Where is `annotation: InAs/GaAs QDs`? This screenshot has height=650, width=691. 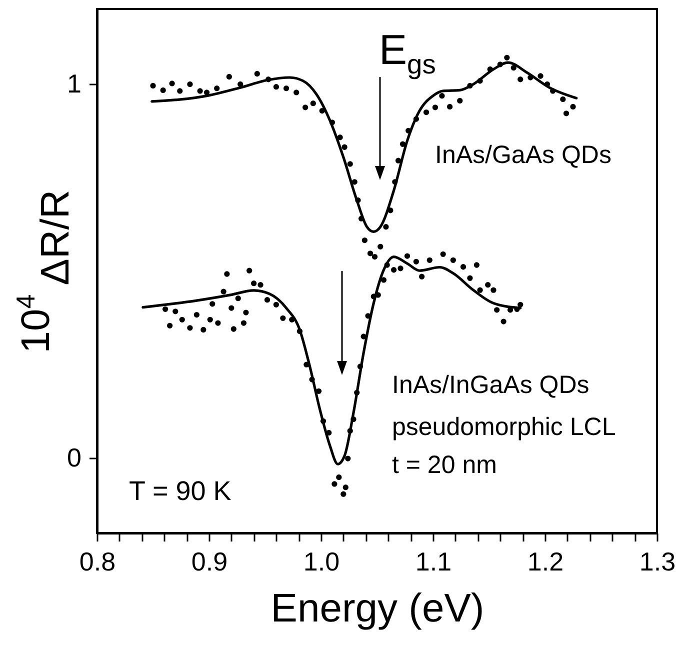 annotation: InAs/GaAs QDs is located at coordinates (523, 155).